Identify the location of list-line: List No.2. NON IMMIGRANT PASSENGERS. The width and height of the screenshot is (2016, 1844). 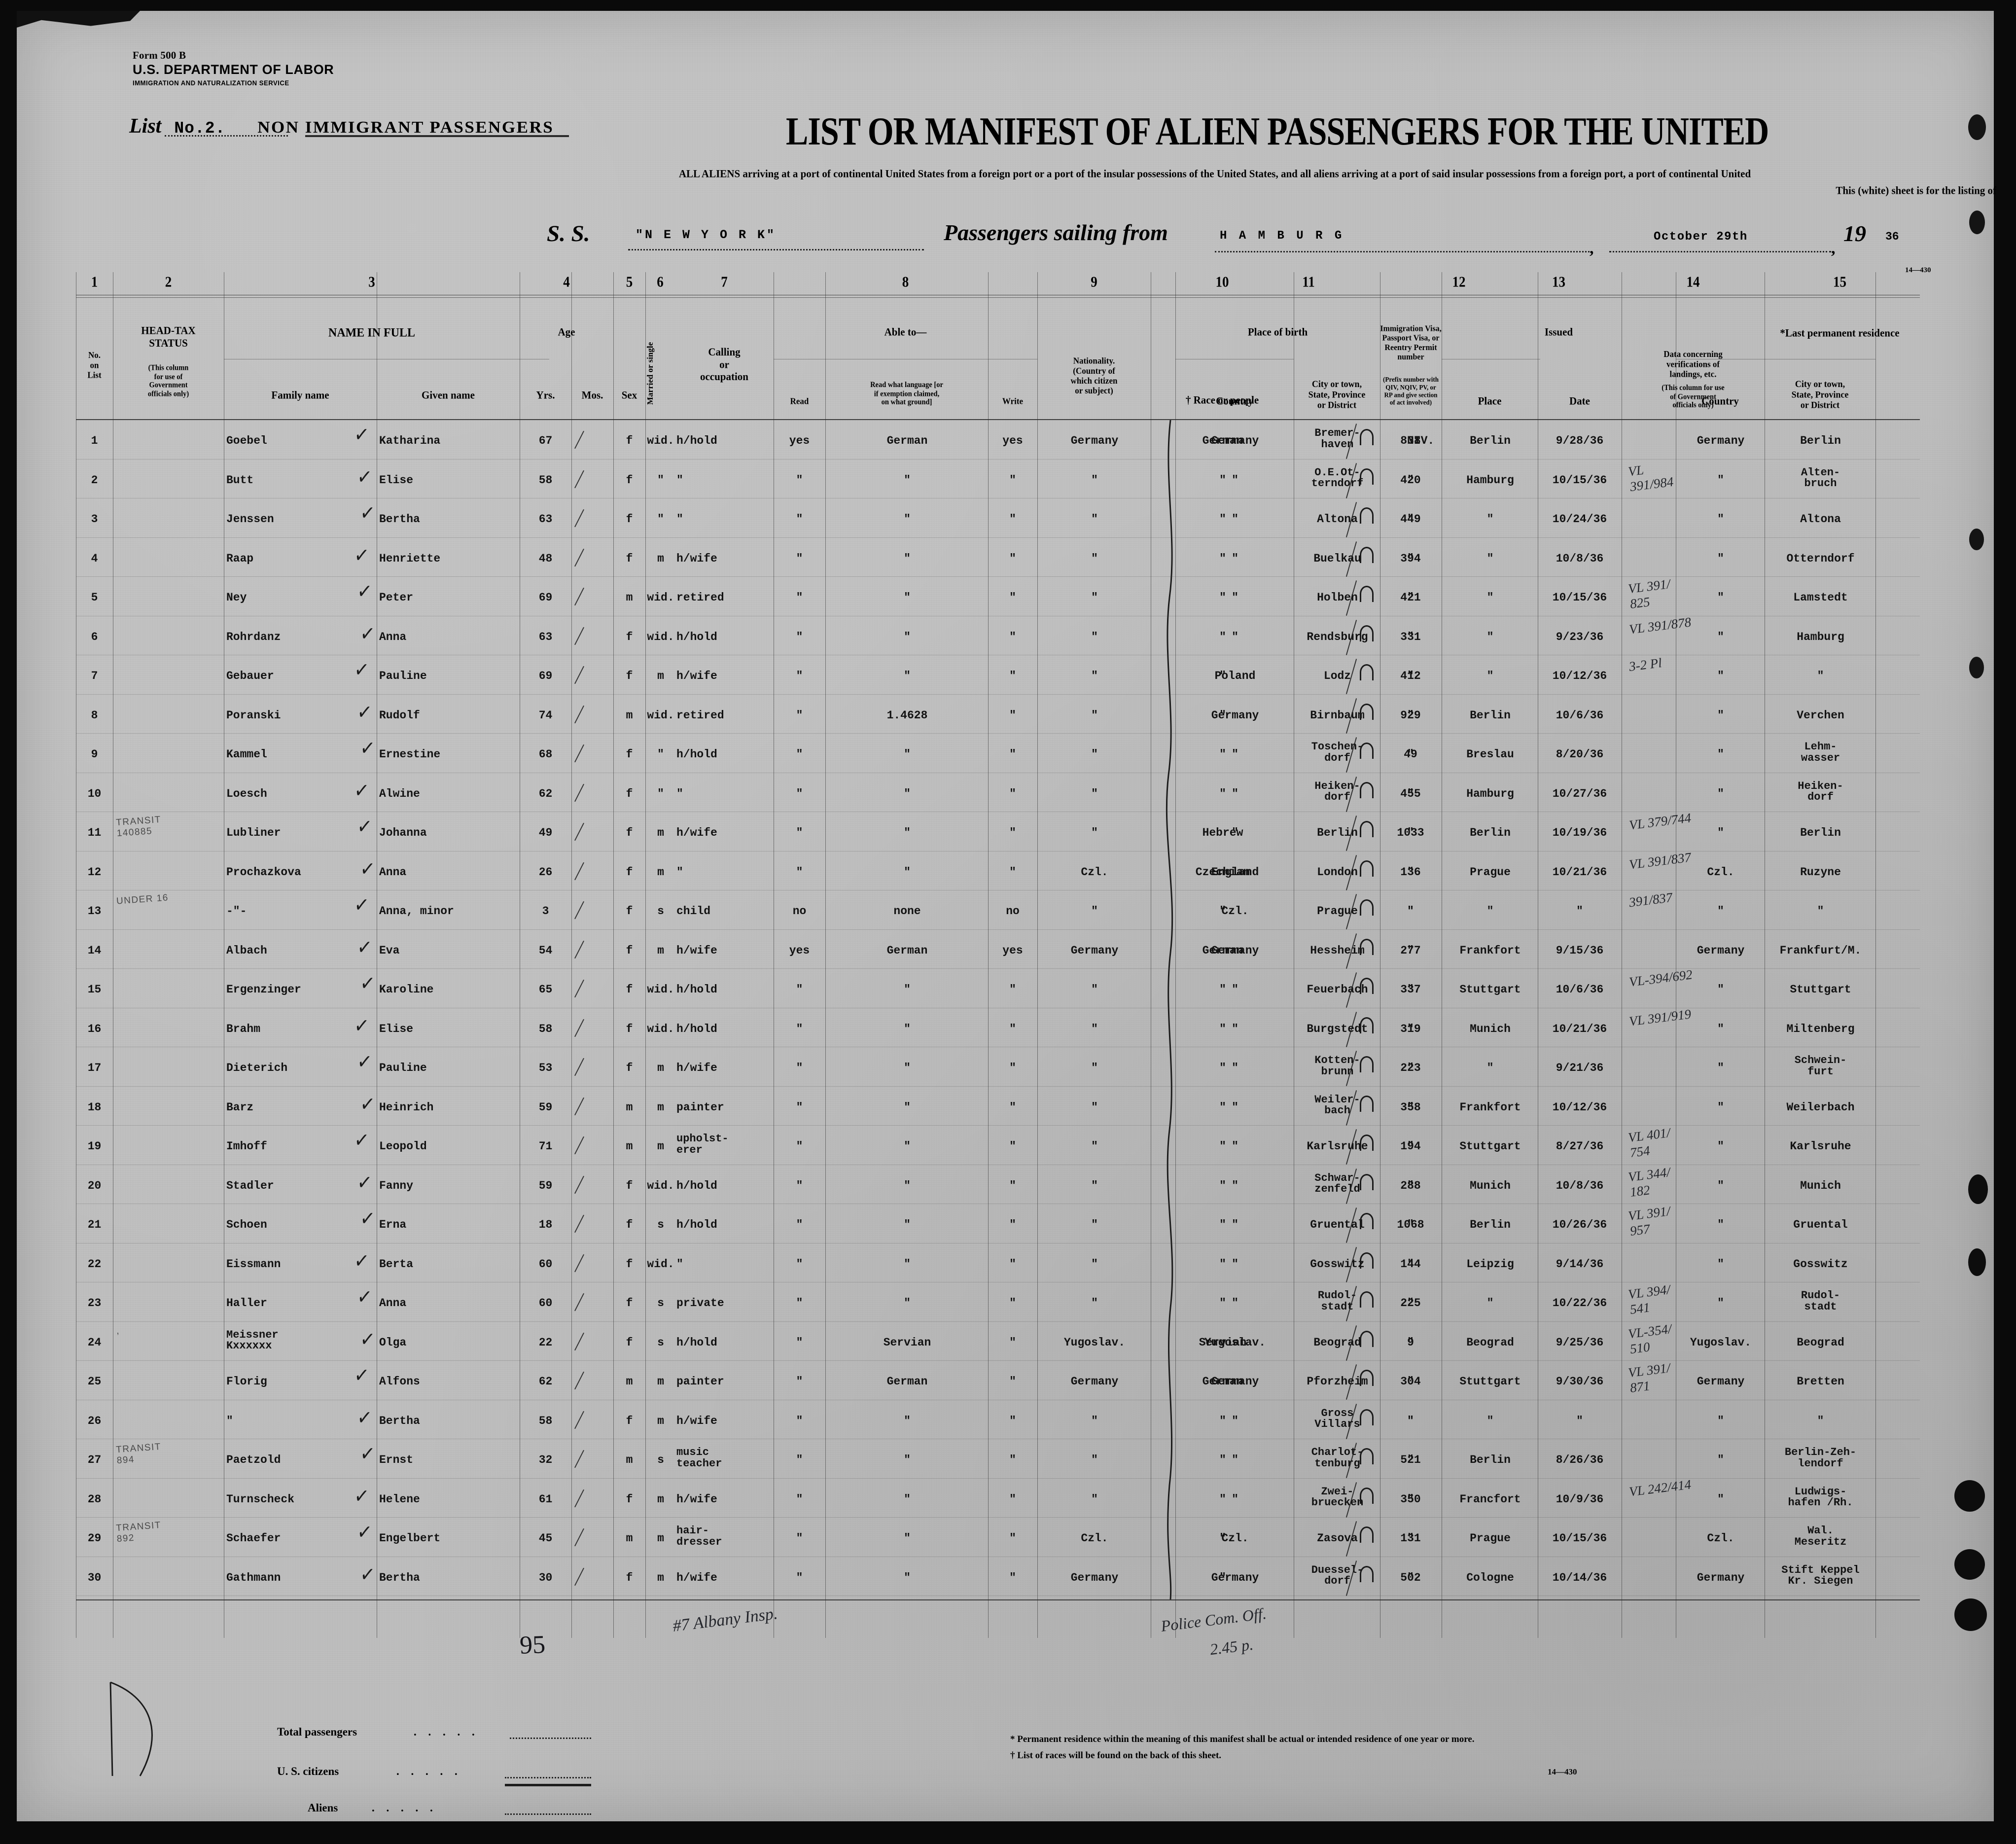
(341, 126).